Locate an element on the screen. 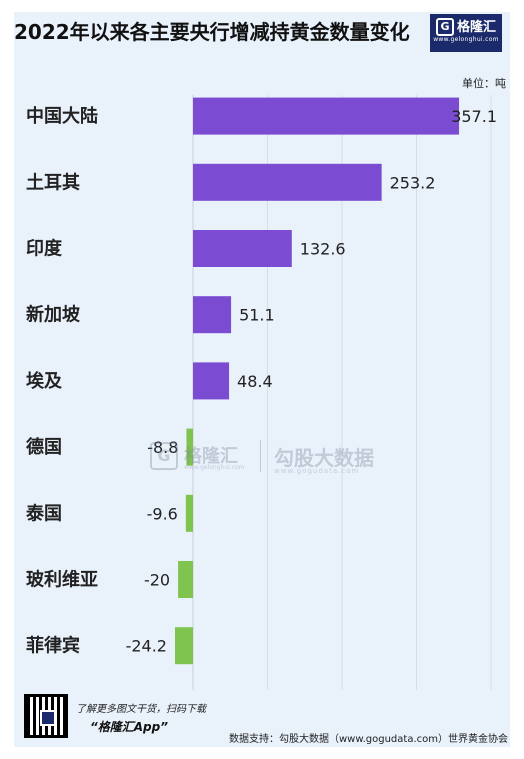  watermark-brand-b: 勾股大数据 is located at coordinates (324, 458).